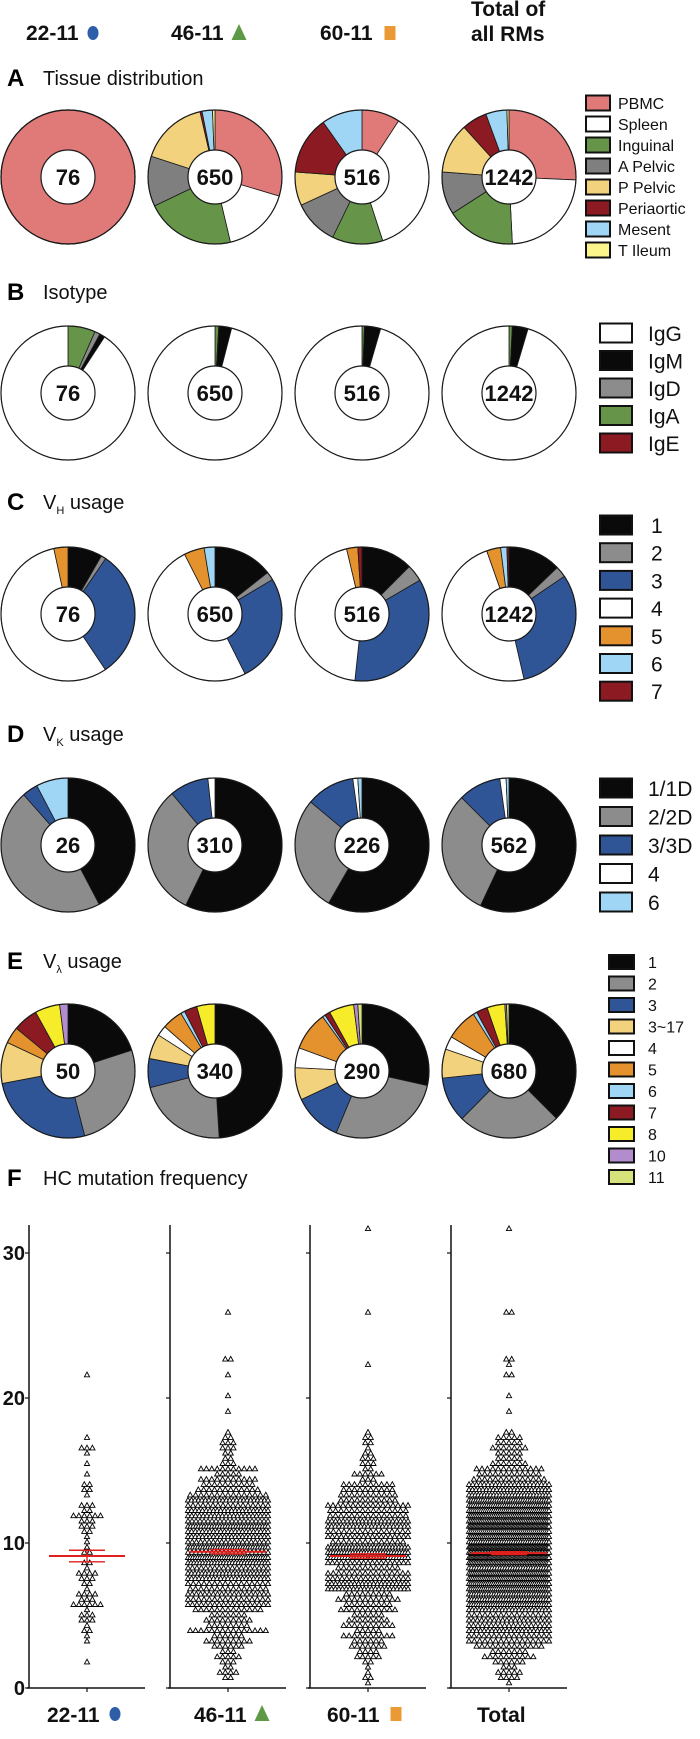  Describe the element at coordinates (215, 1071) in the screenshot. I see `donut-count-label: 340` at that location.